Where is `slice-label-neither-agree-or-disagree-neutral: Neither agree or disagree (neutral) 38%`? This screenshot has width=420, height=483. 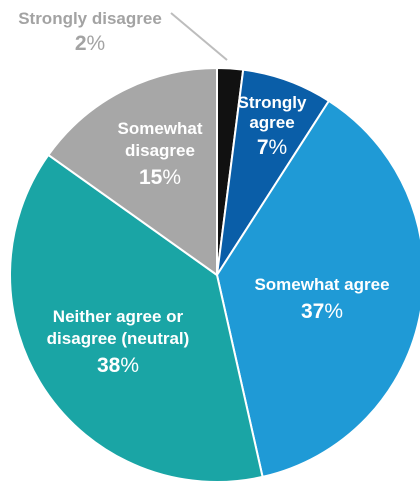
slice-label-neither-agree-or-disagree-neutral: Neither agree or disagree (neutral) 38% is located at coordinates (118, 342).